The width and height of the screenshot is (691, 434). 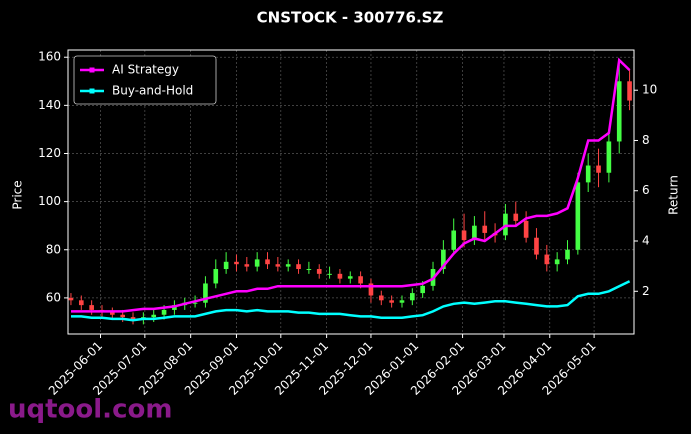 I want to click on y-tick-label: 100, so click(x=49, y=201).